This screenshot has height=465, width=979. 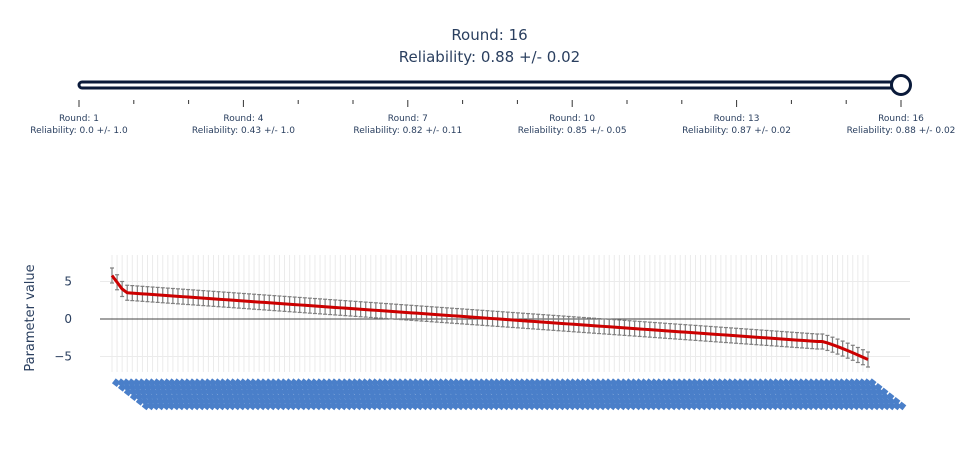 What do you see at coordinates (63, 319) in the screenshot?
I see `y-tick-labels: −5 0 5` at bounding box center [63, 319].